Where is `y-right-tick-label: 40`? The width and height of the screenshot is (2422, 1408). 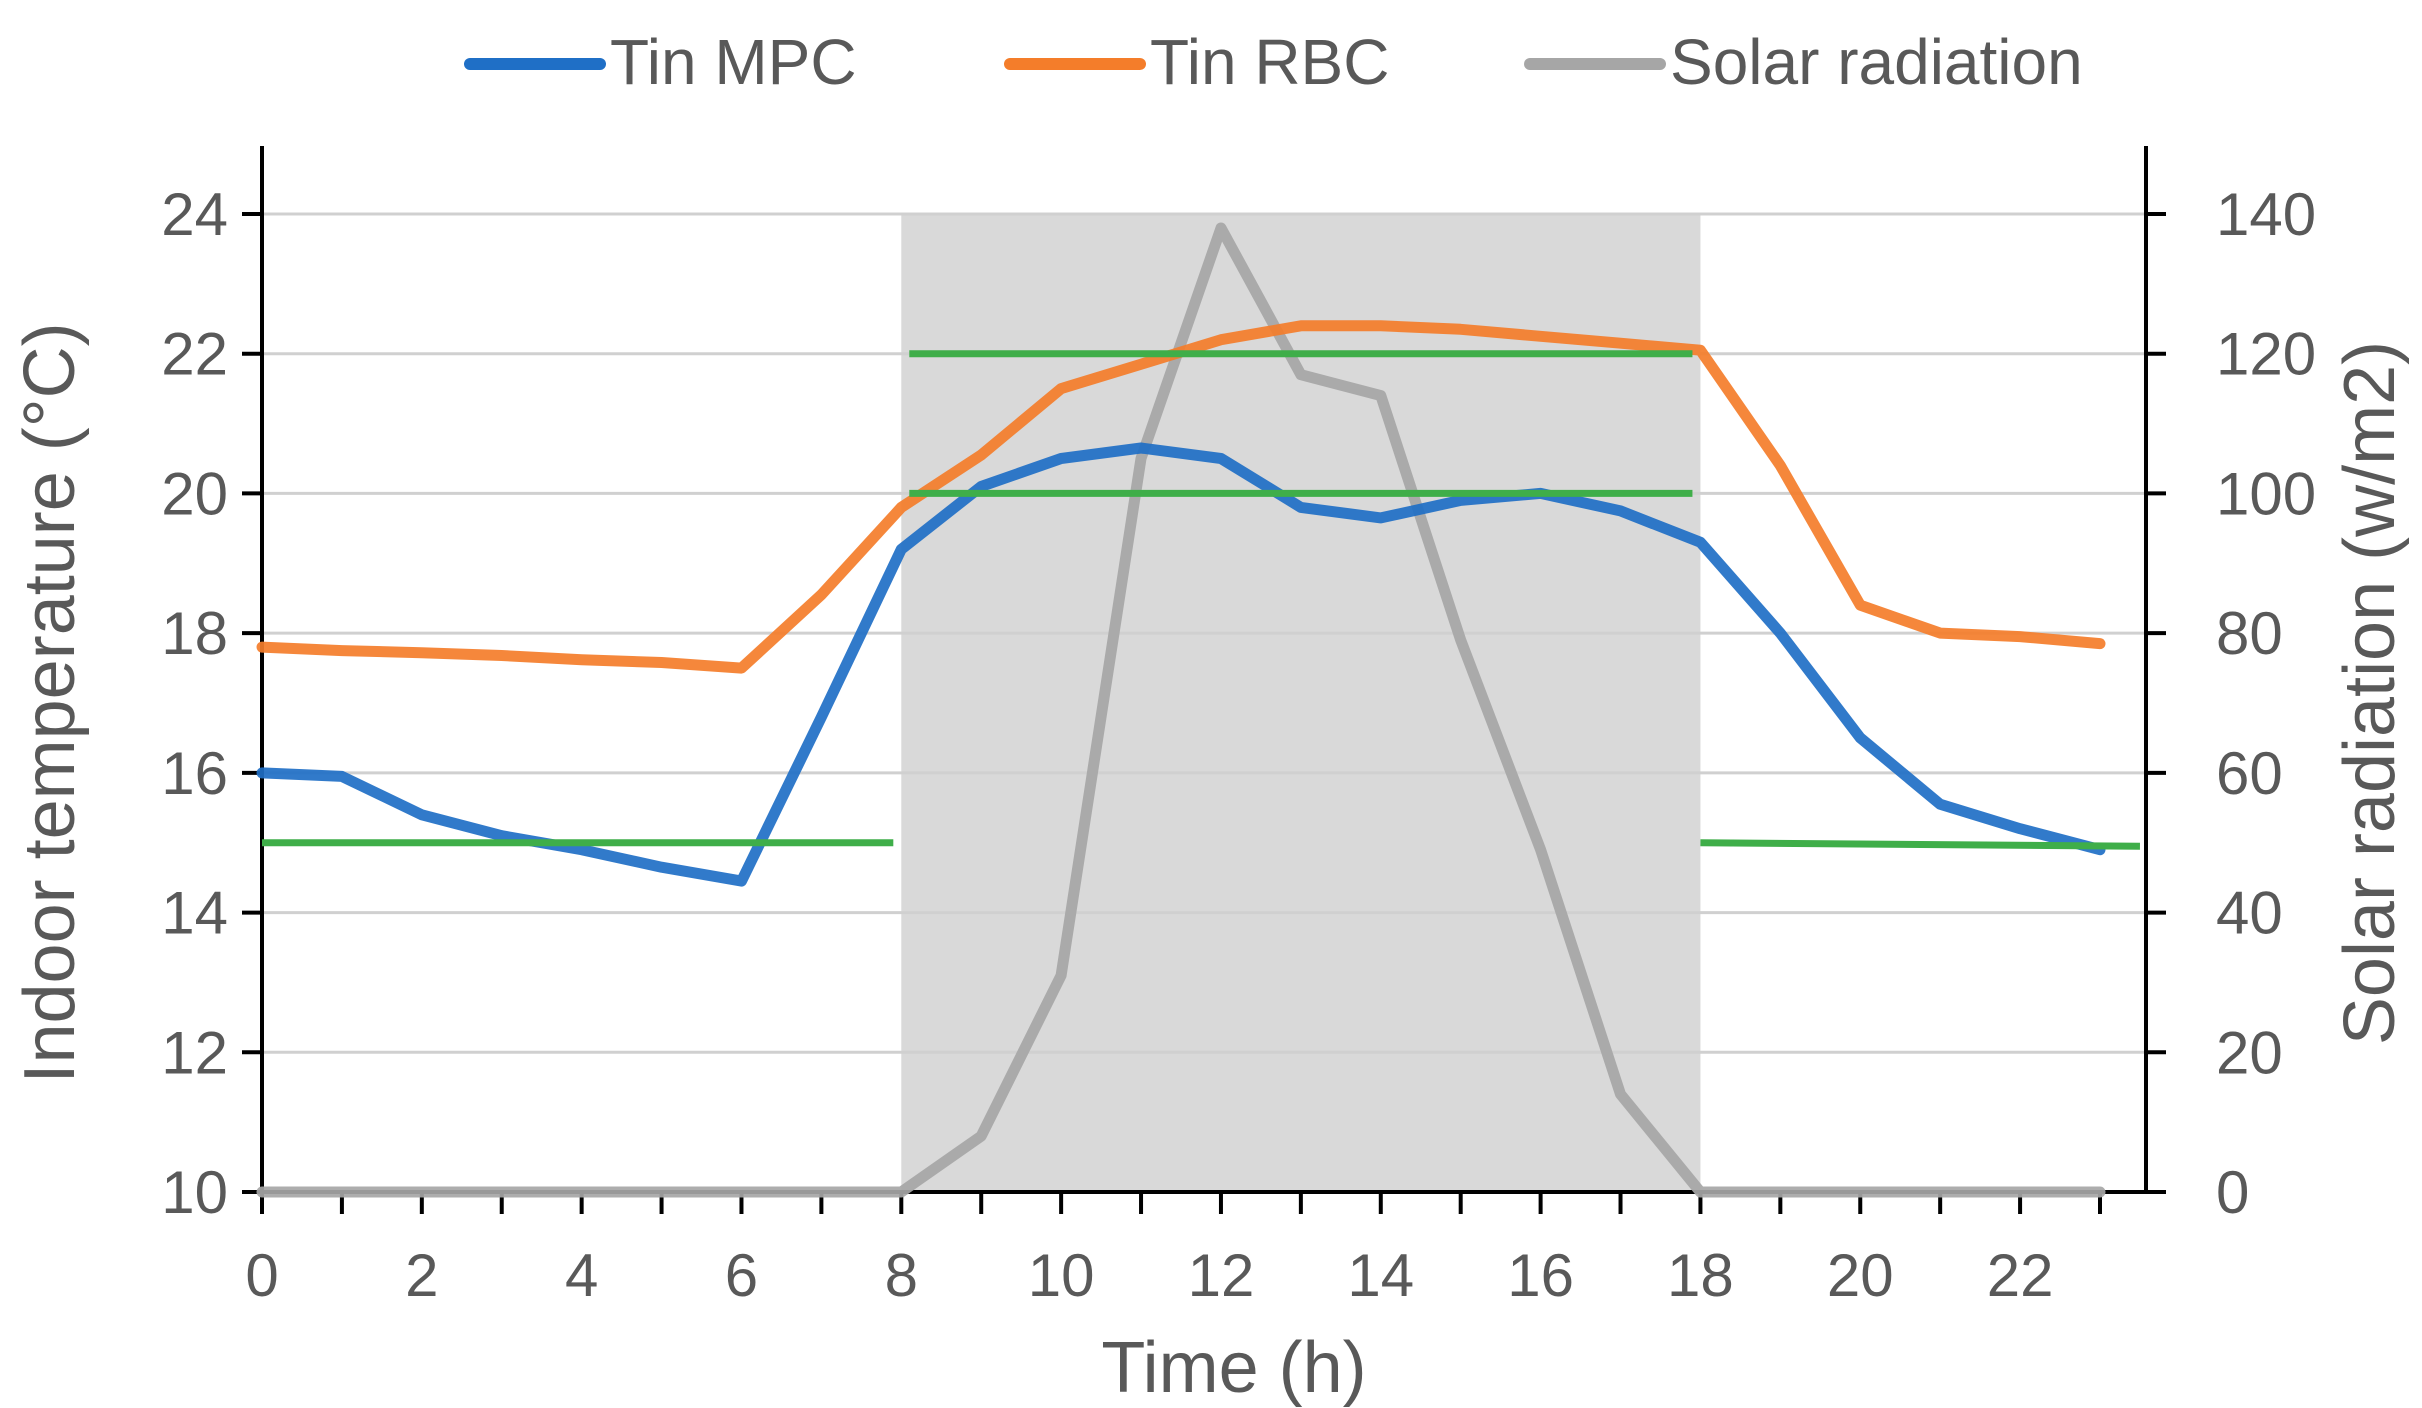
y-right-tick-label: 40 is located at coordinates (2249, 913).